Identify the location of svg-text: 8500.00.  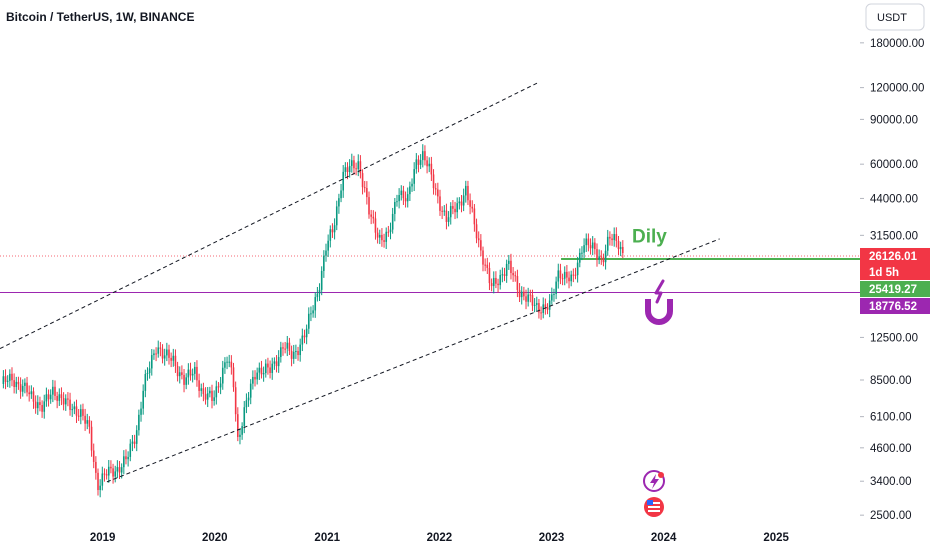
(891, 381).